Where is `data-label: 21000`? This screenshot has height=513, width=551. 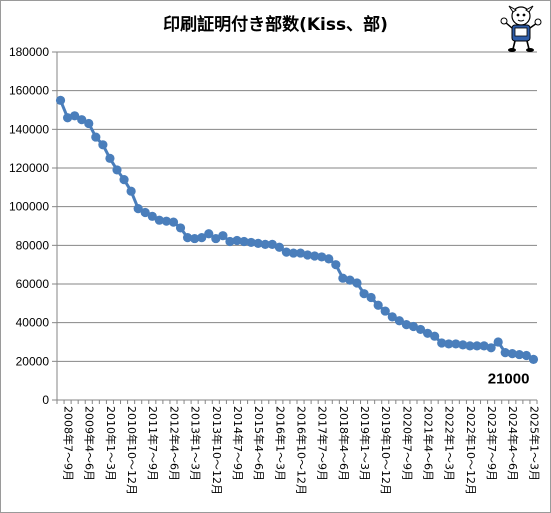 data-label: 21000 is located at coordinates (509, 378).